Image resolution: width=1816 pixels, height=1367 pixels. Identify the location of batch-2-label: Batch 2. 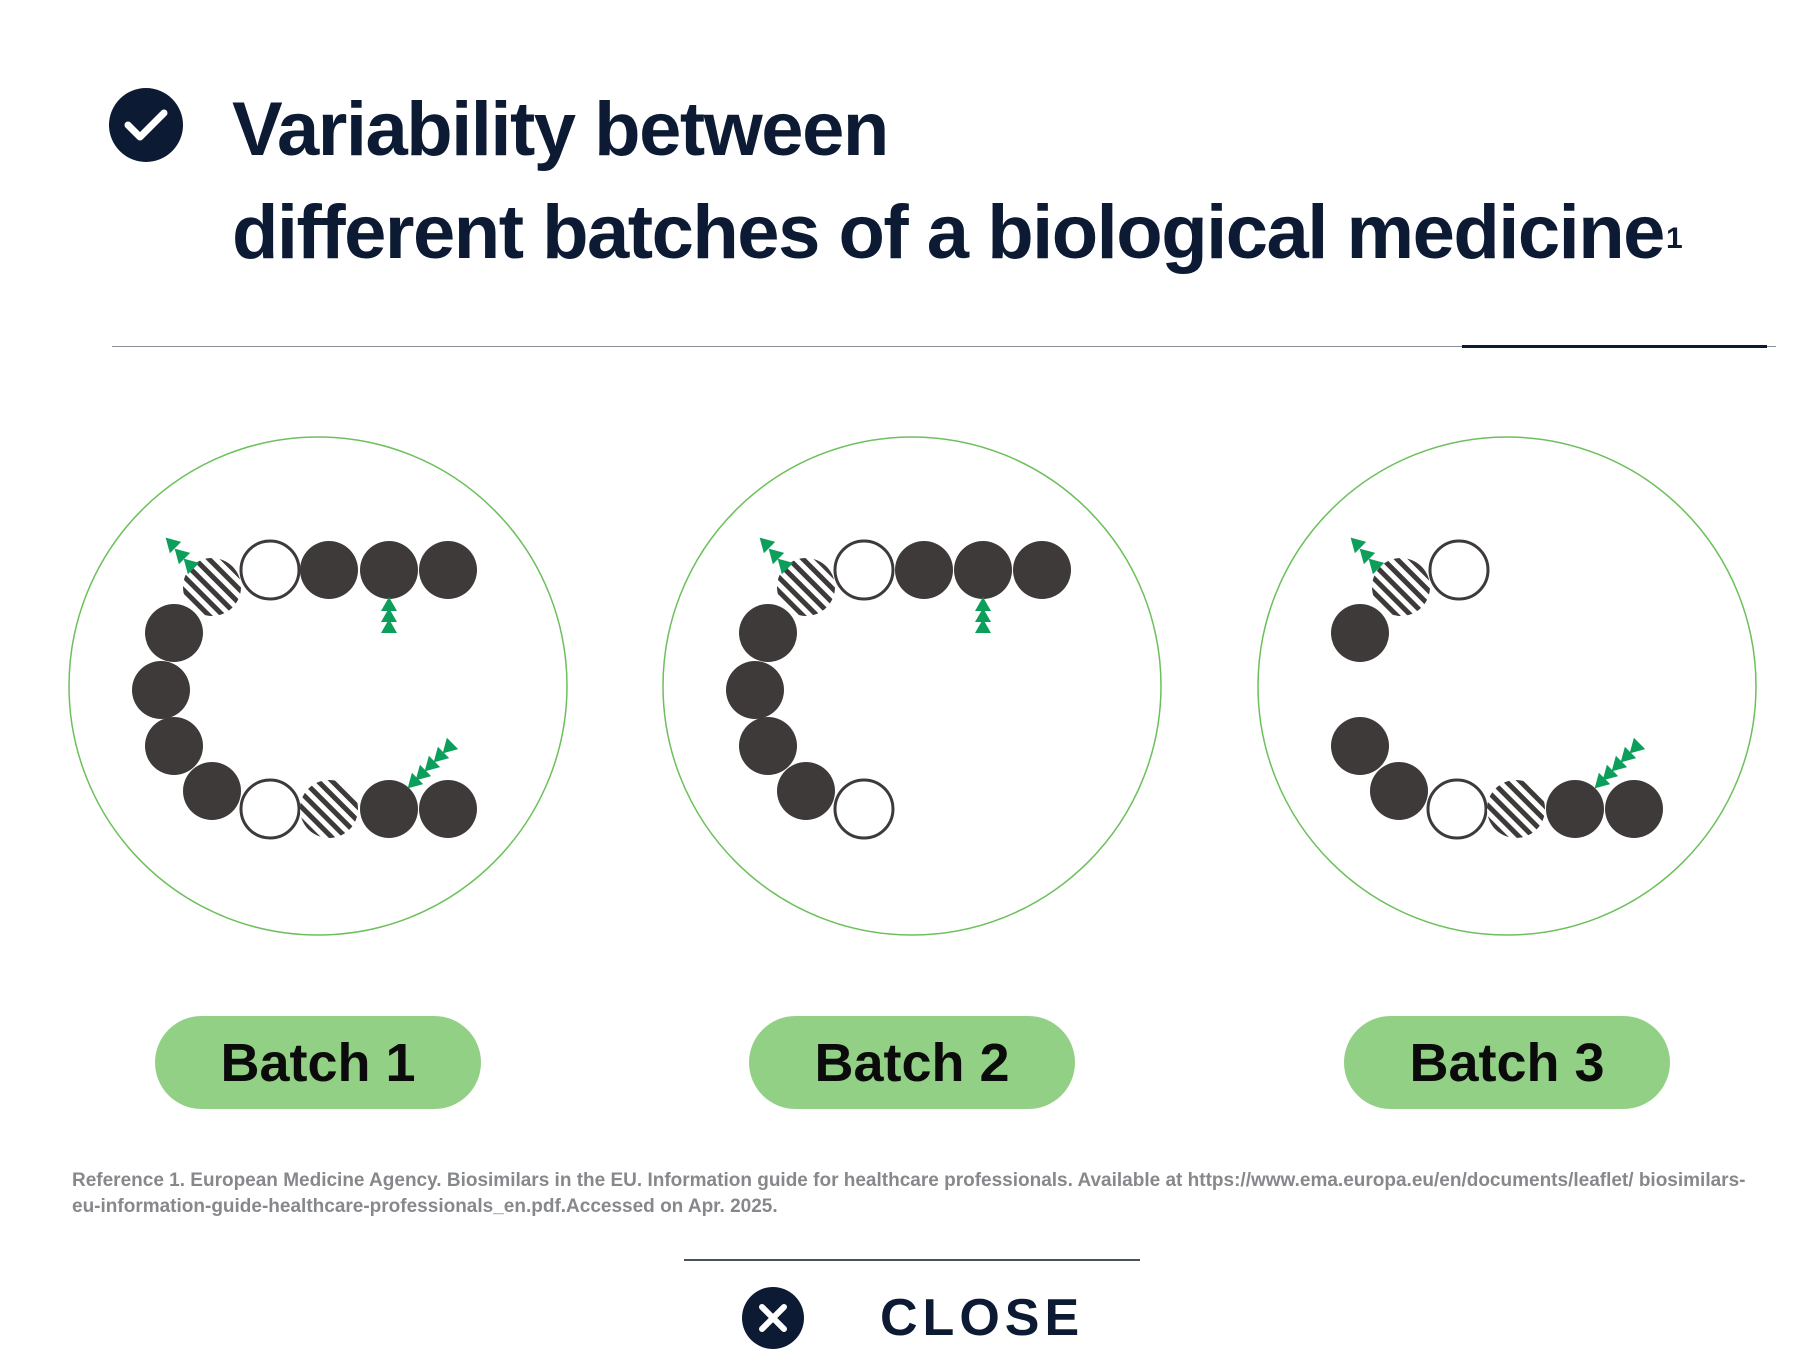
(912, 1062).